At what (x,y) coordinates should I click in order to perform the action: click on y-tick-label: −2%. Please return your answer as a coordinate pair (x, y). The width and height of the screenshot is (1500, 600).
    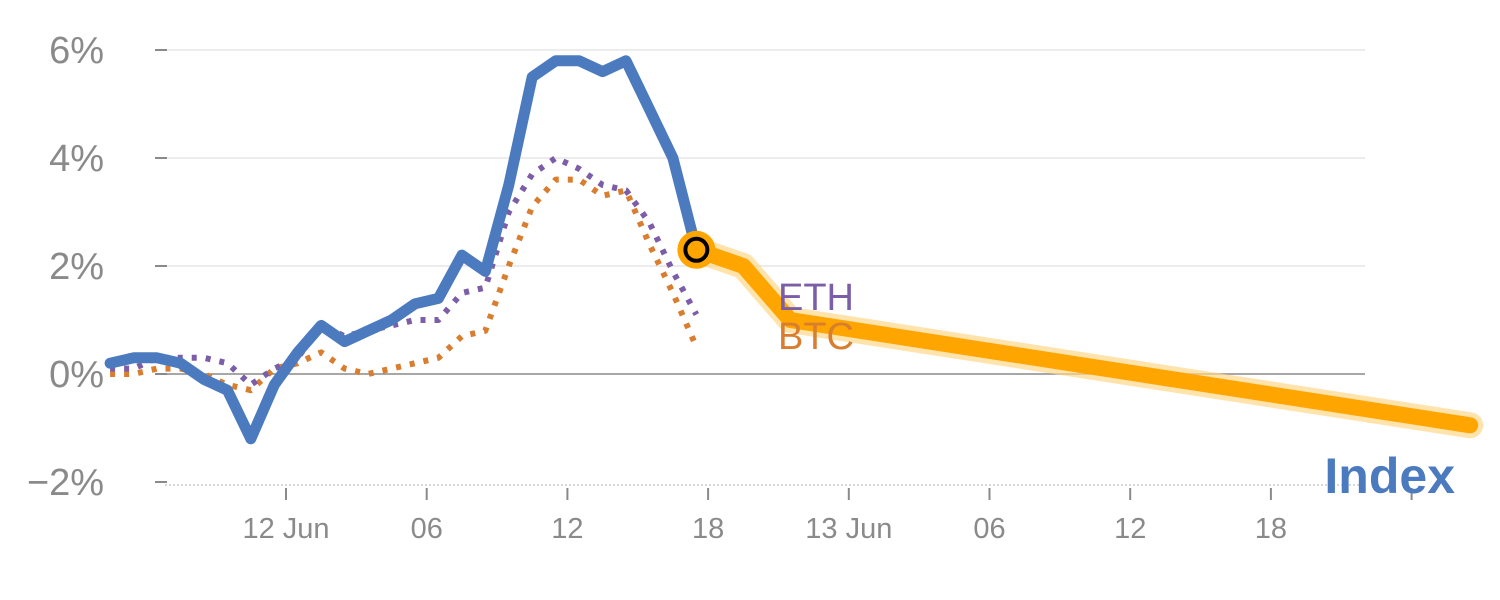
    Looking at the image, I should click on (65, 483).